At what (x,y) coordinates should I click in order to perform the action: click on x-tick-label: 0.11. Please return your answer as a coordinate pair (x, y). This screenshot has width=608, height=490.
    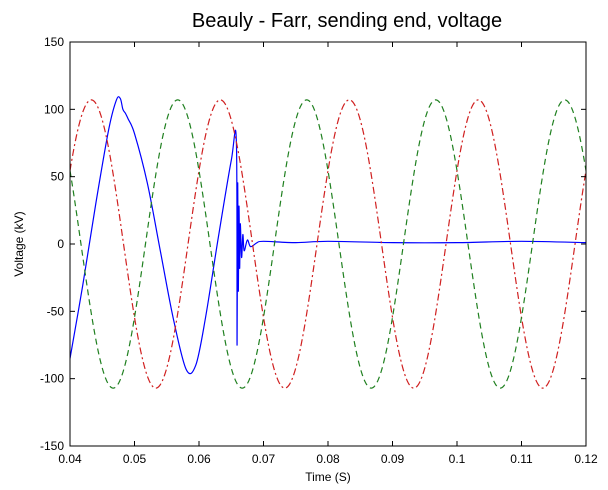
    Looking at the image, I should click on (521, 459).